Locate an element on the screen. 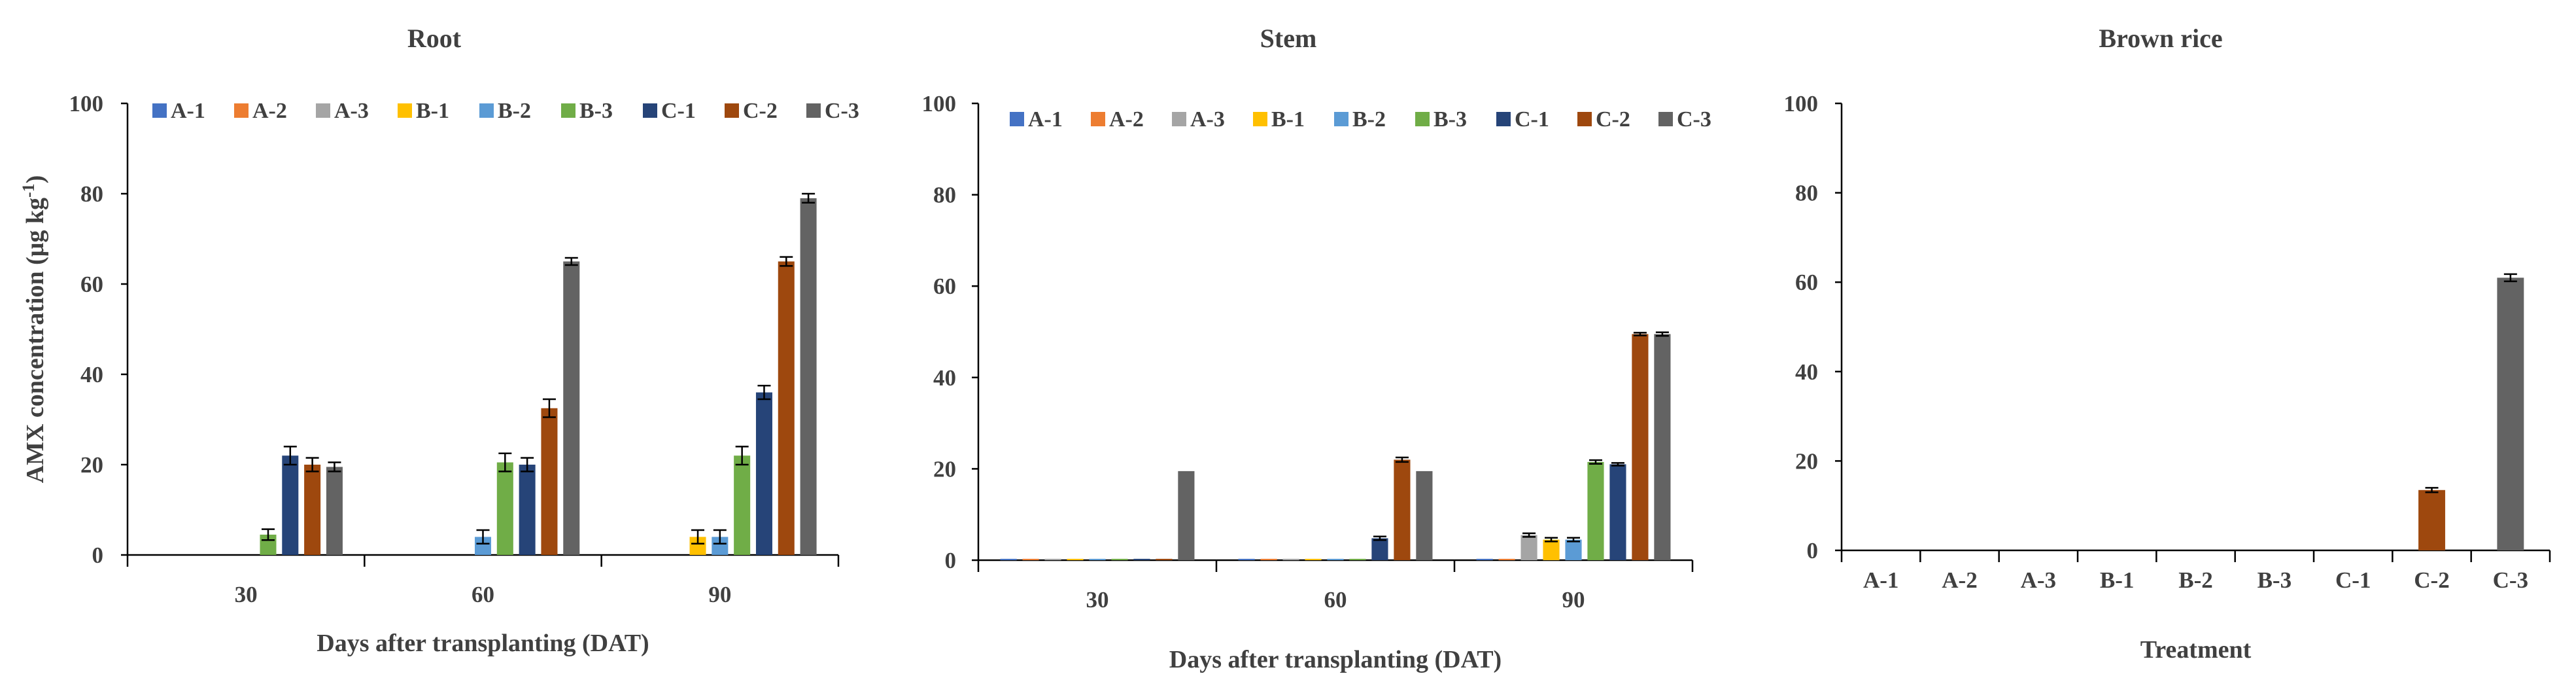 Image resolution: width=2576 pixels, height=695 pixels. y-tick-label: 100 is located at coordinates (87, 103).